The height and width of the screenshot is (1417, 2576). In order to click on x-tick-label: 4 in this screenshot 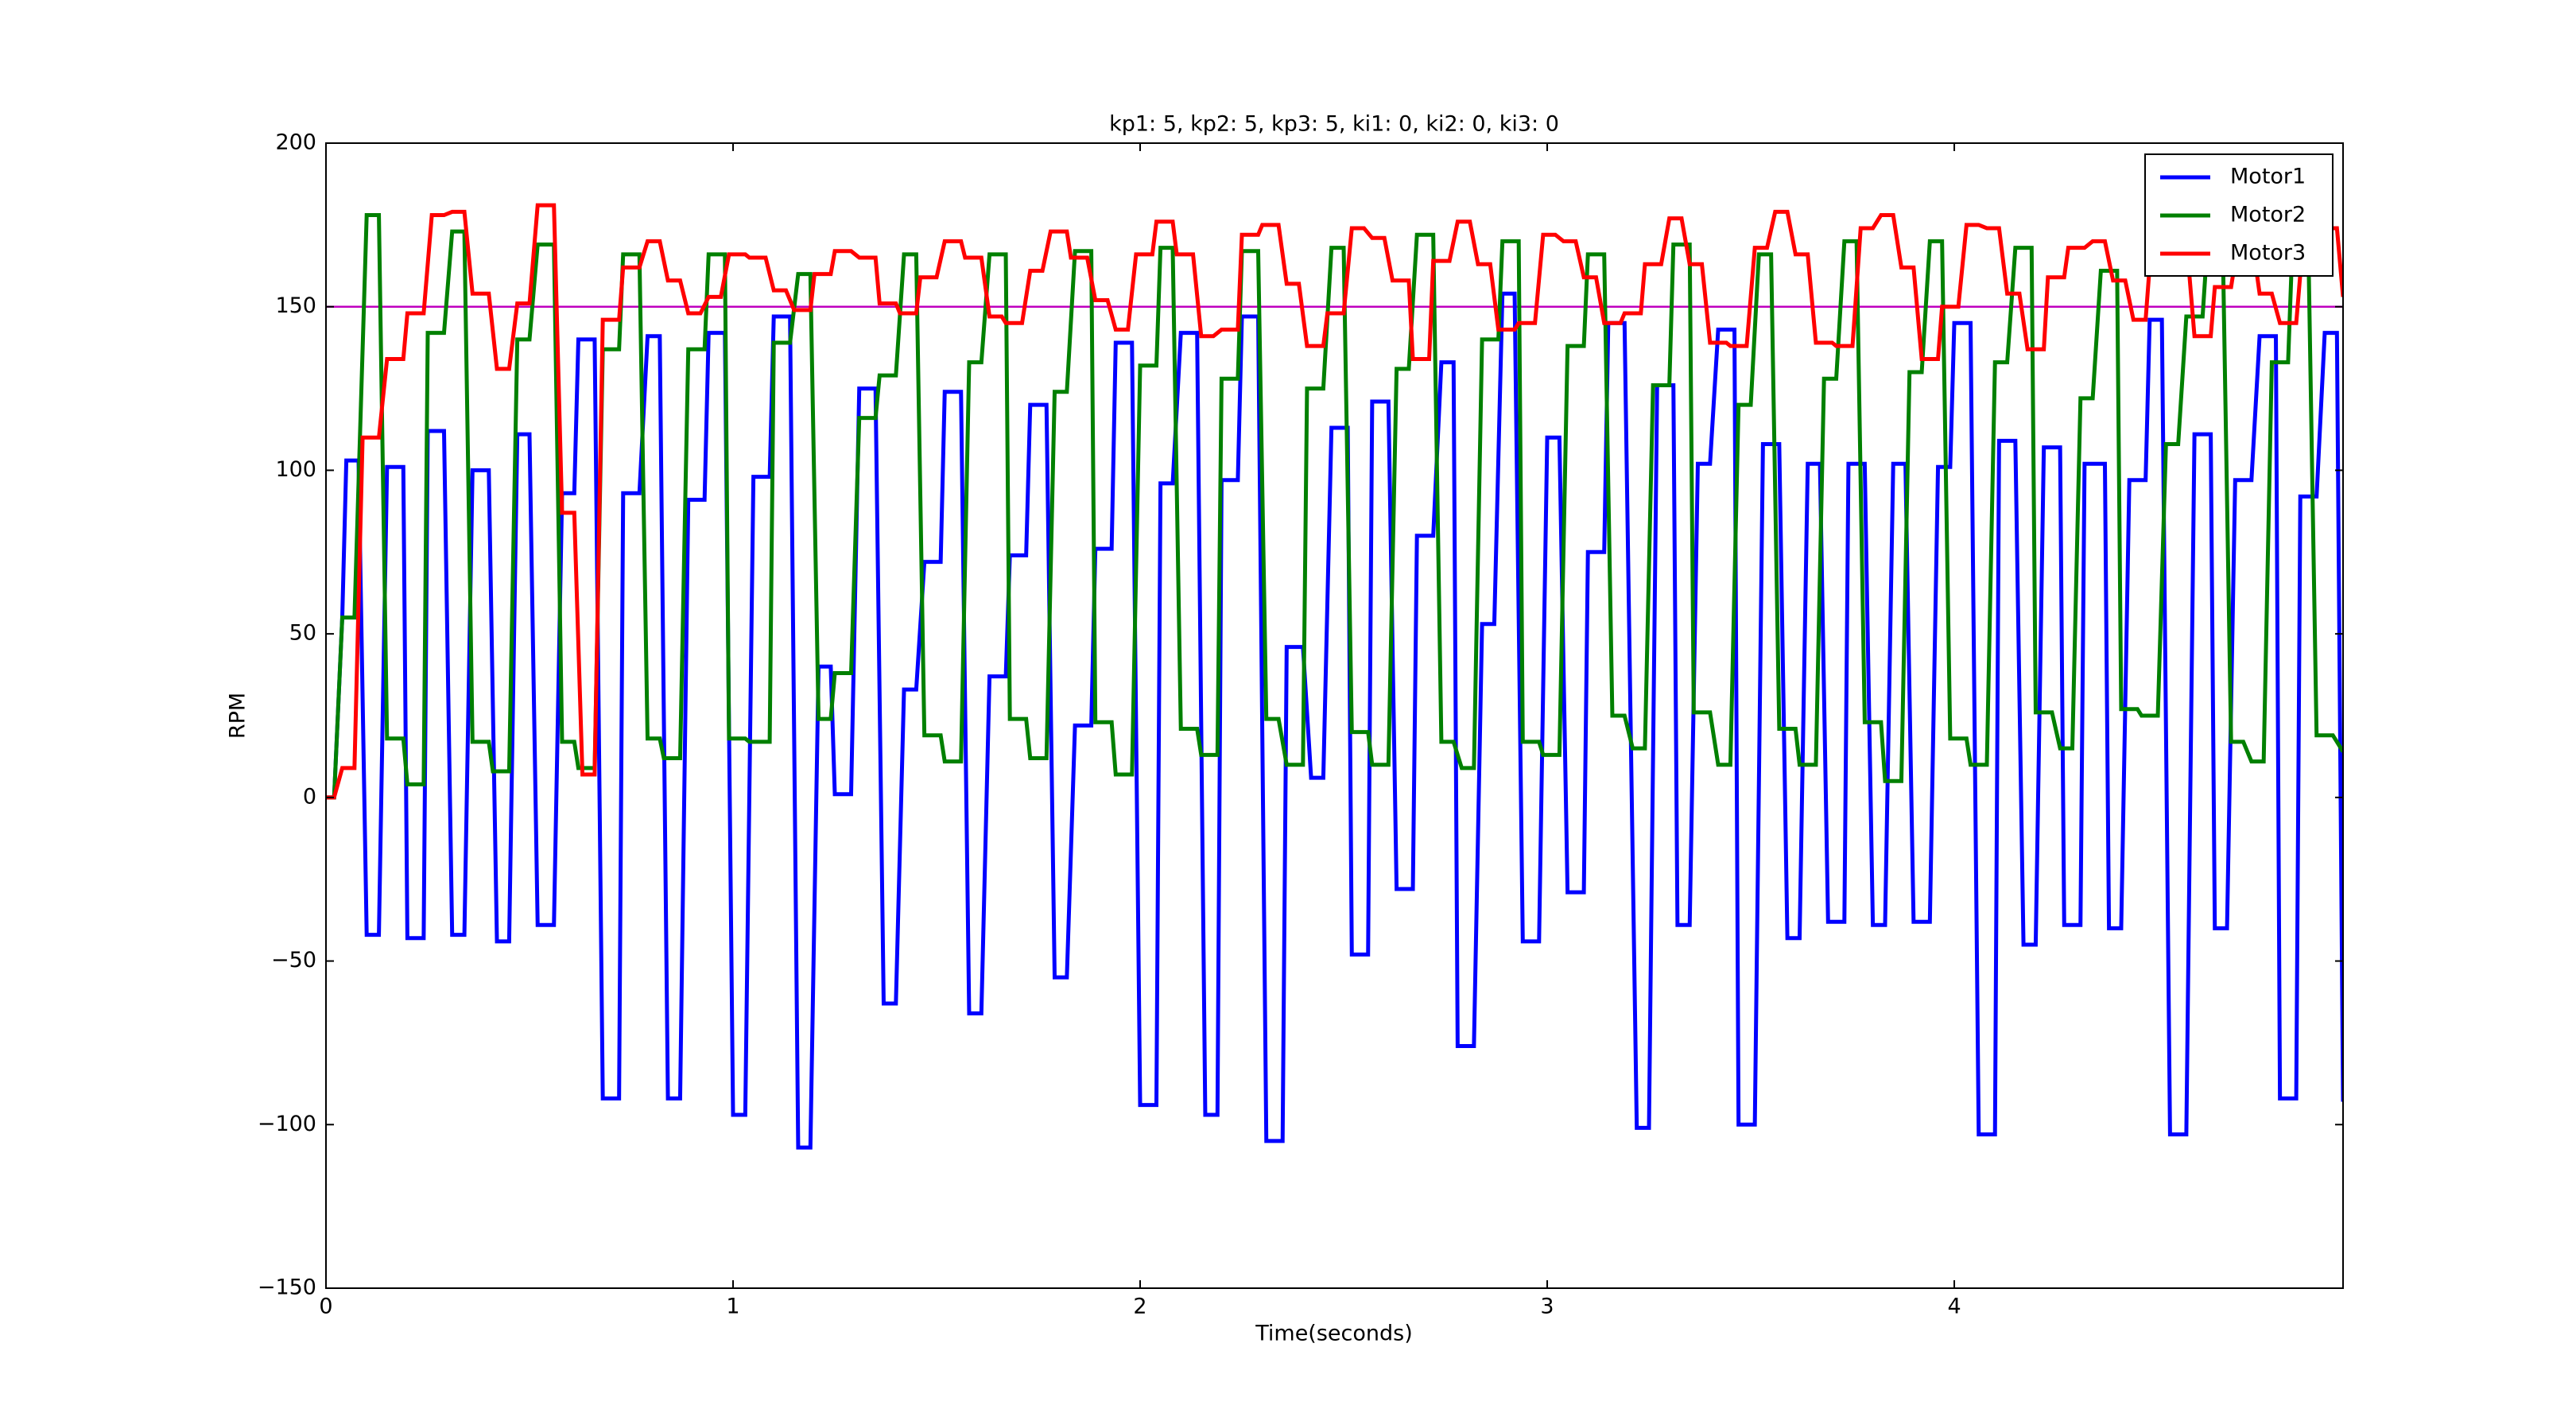, I will do `click(1954, 1307)`.